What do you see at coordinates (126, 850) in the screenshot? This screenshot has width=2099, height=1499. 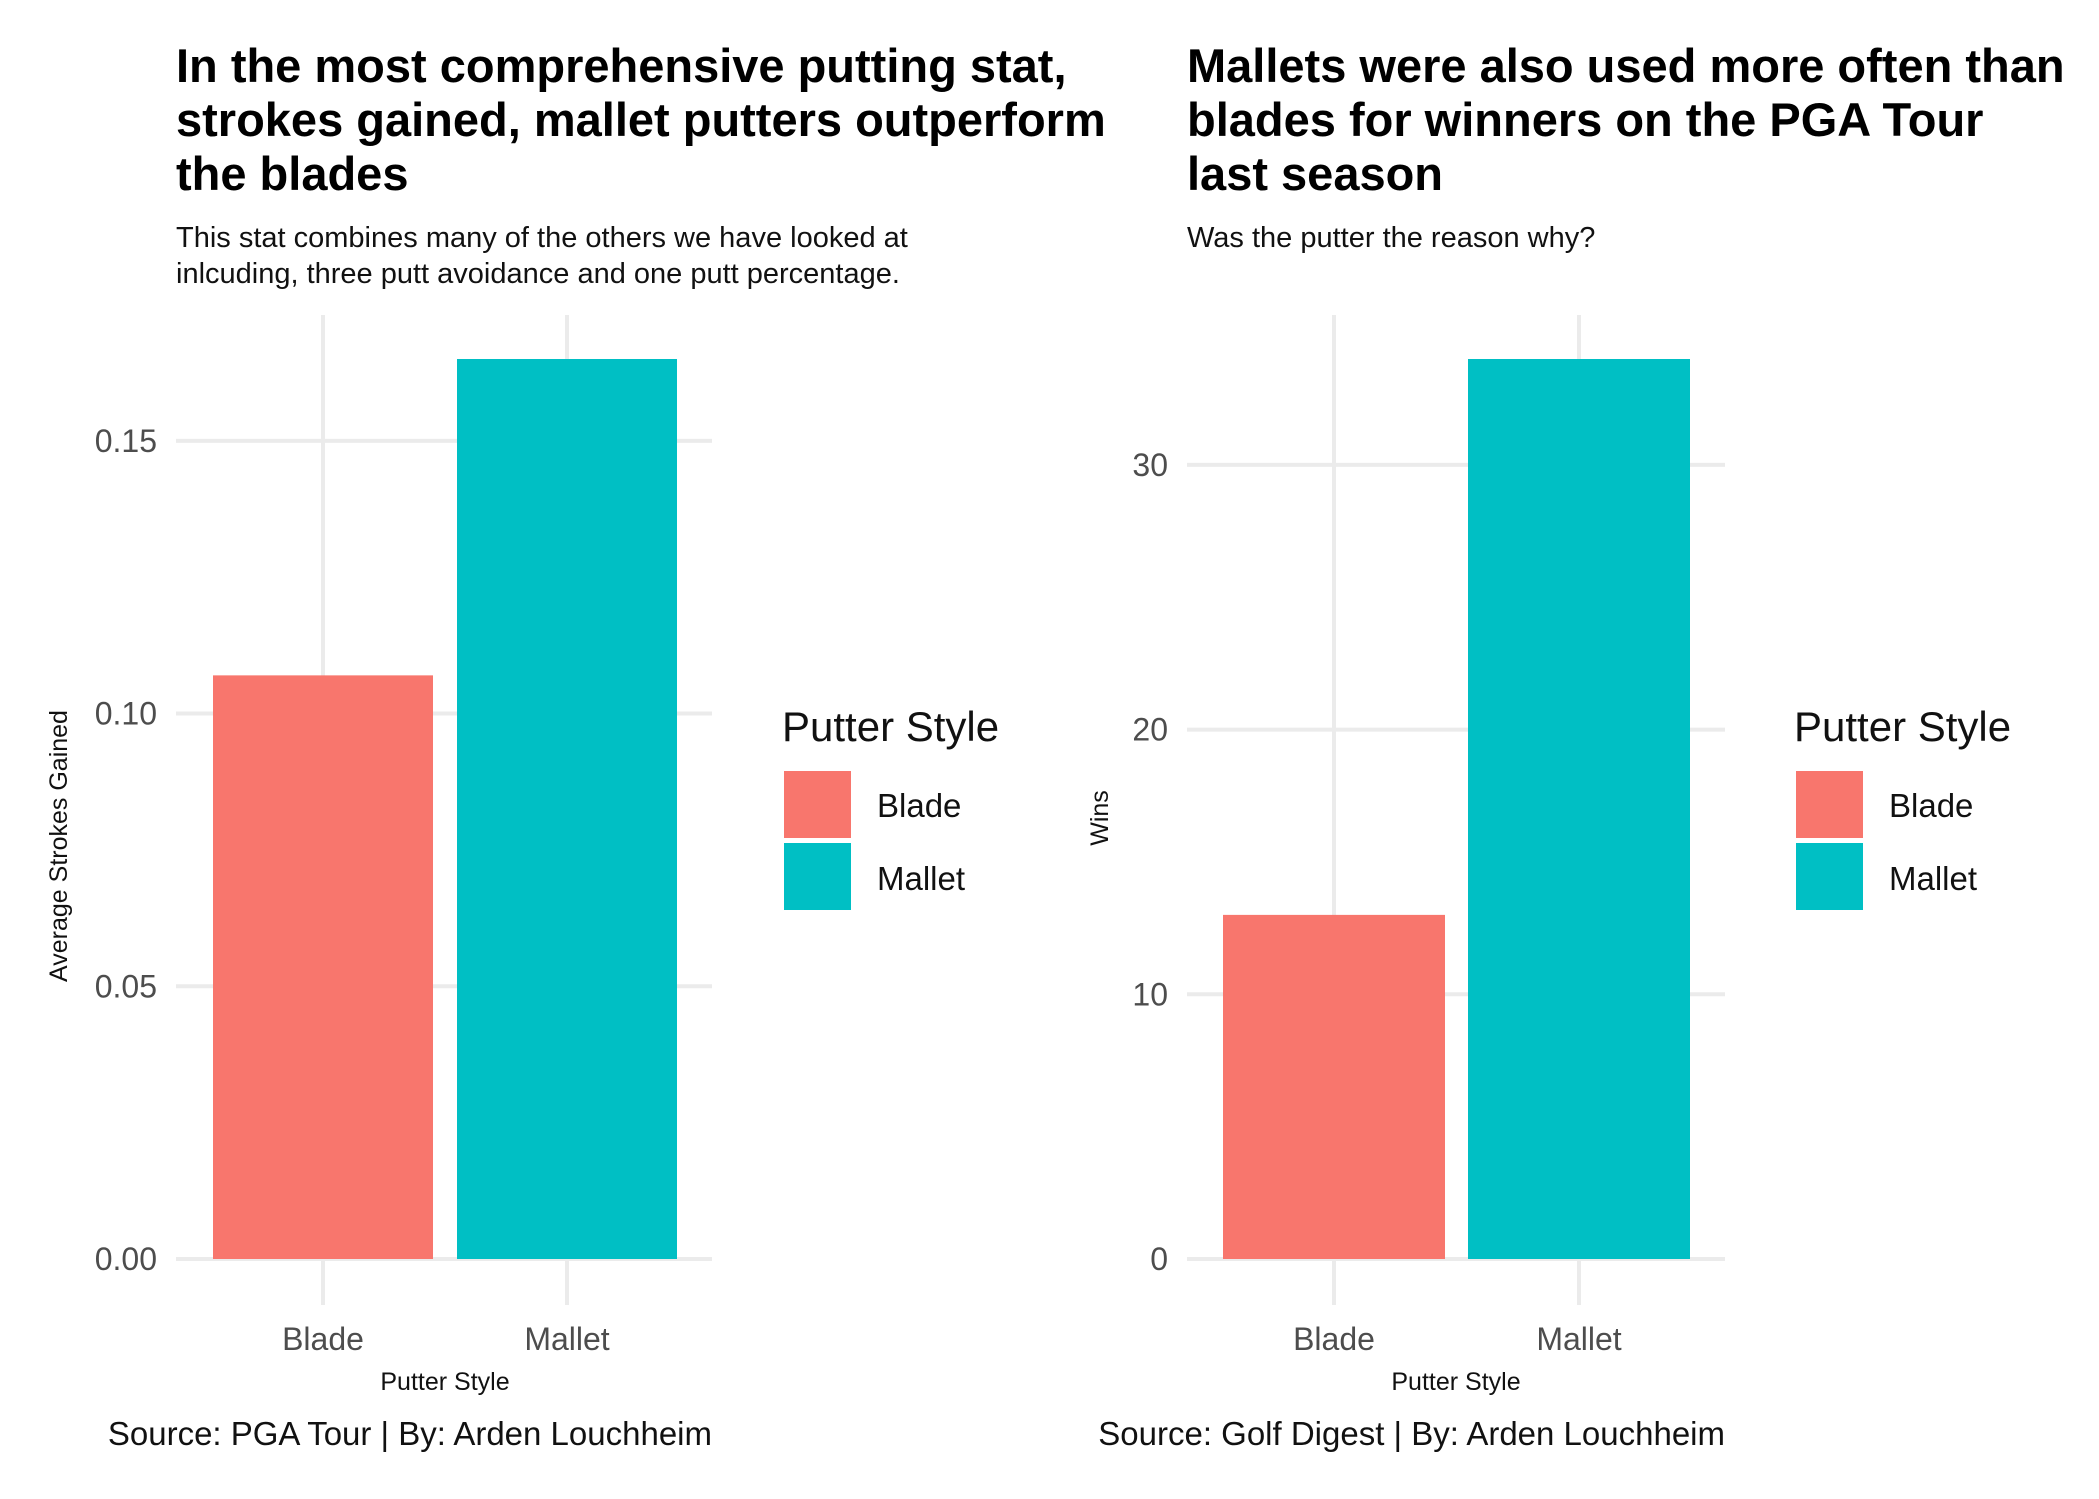 I see `panel-1-y-tick-labels: 0.00 0.05 0.10 0.15` at bounding box center [126, 850].